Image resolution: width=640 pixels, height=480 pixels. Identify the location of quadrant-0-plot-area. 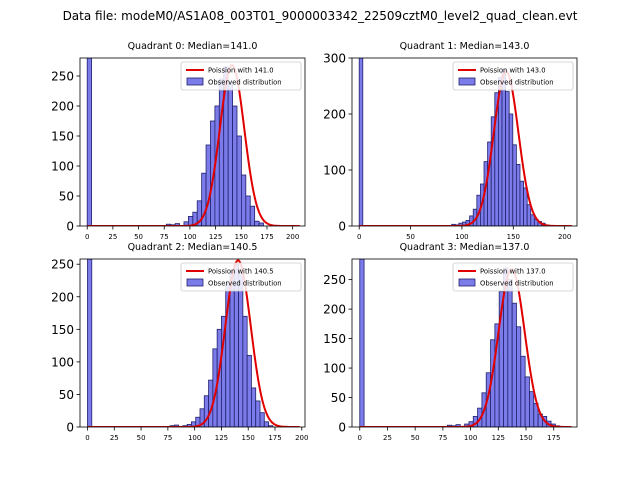
(193, 142).